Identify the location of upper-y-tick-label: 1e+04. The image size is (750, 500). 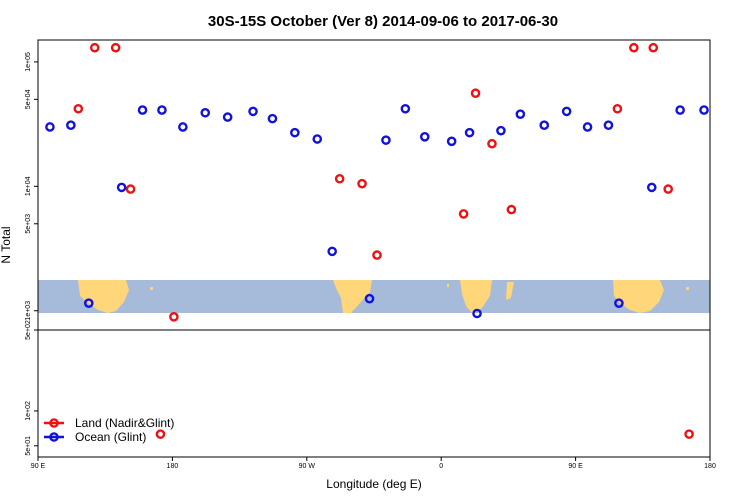
(28, 186).